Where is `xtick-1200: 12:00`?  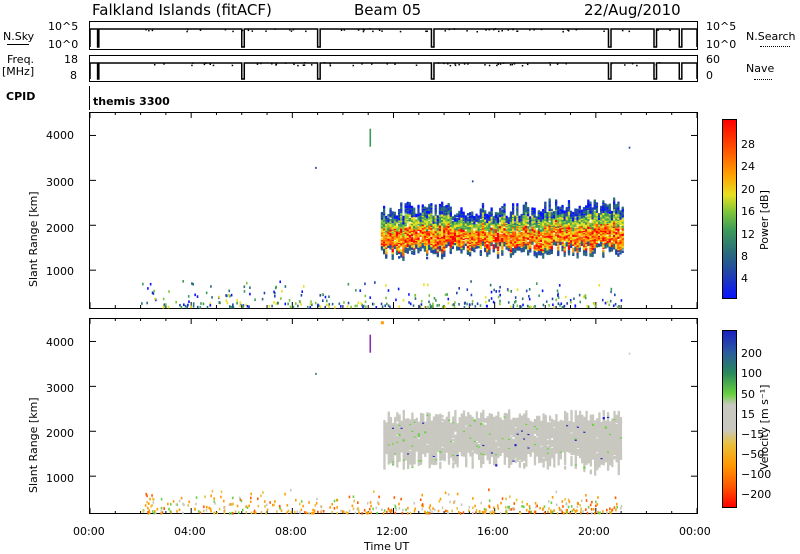 xtick-1200: 12:00 is located at coordinates (392, 531).